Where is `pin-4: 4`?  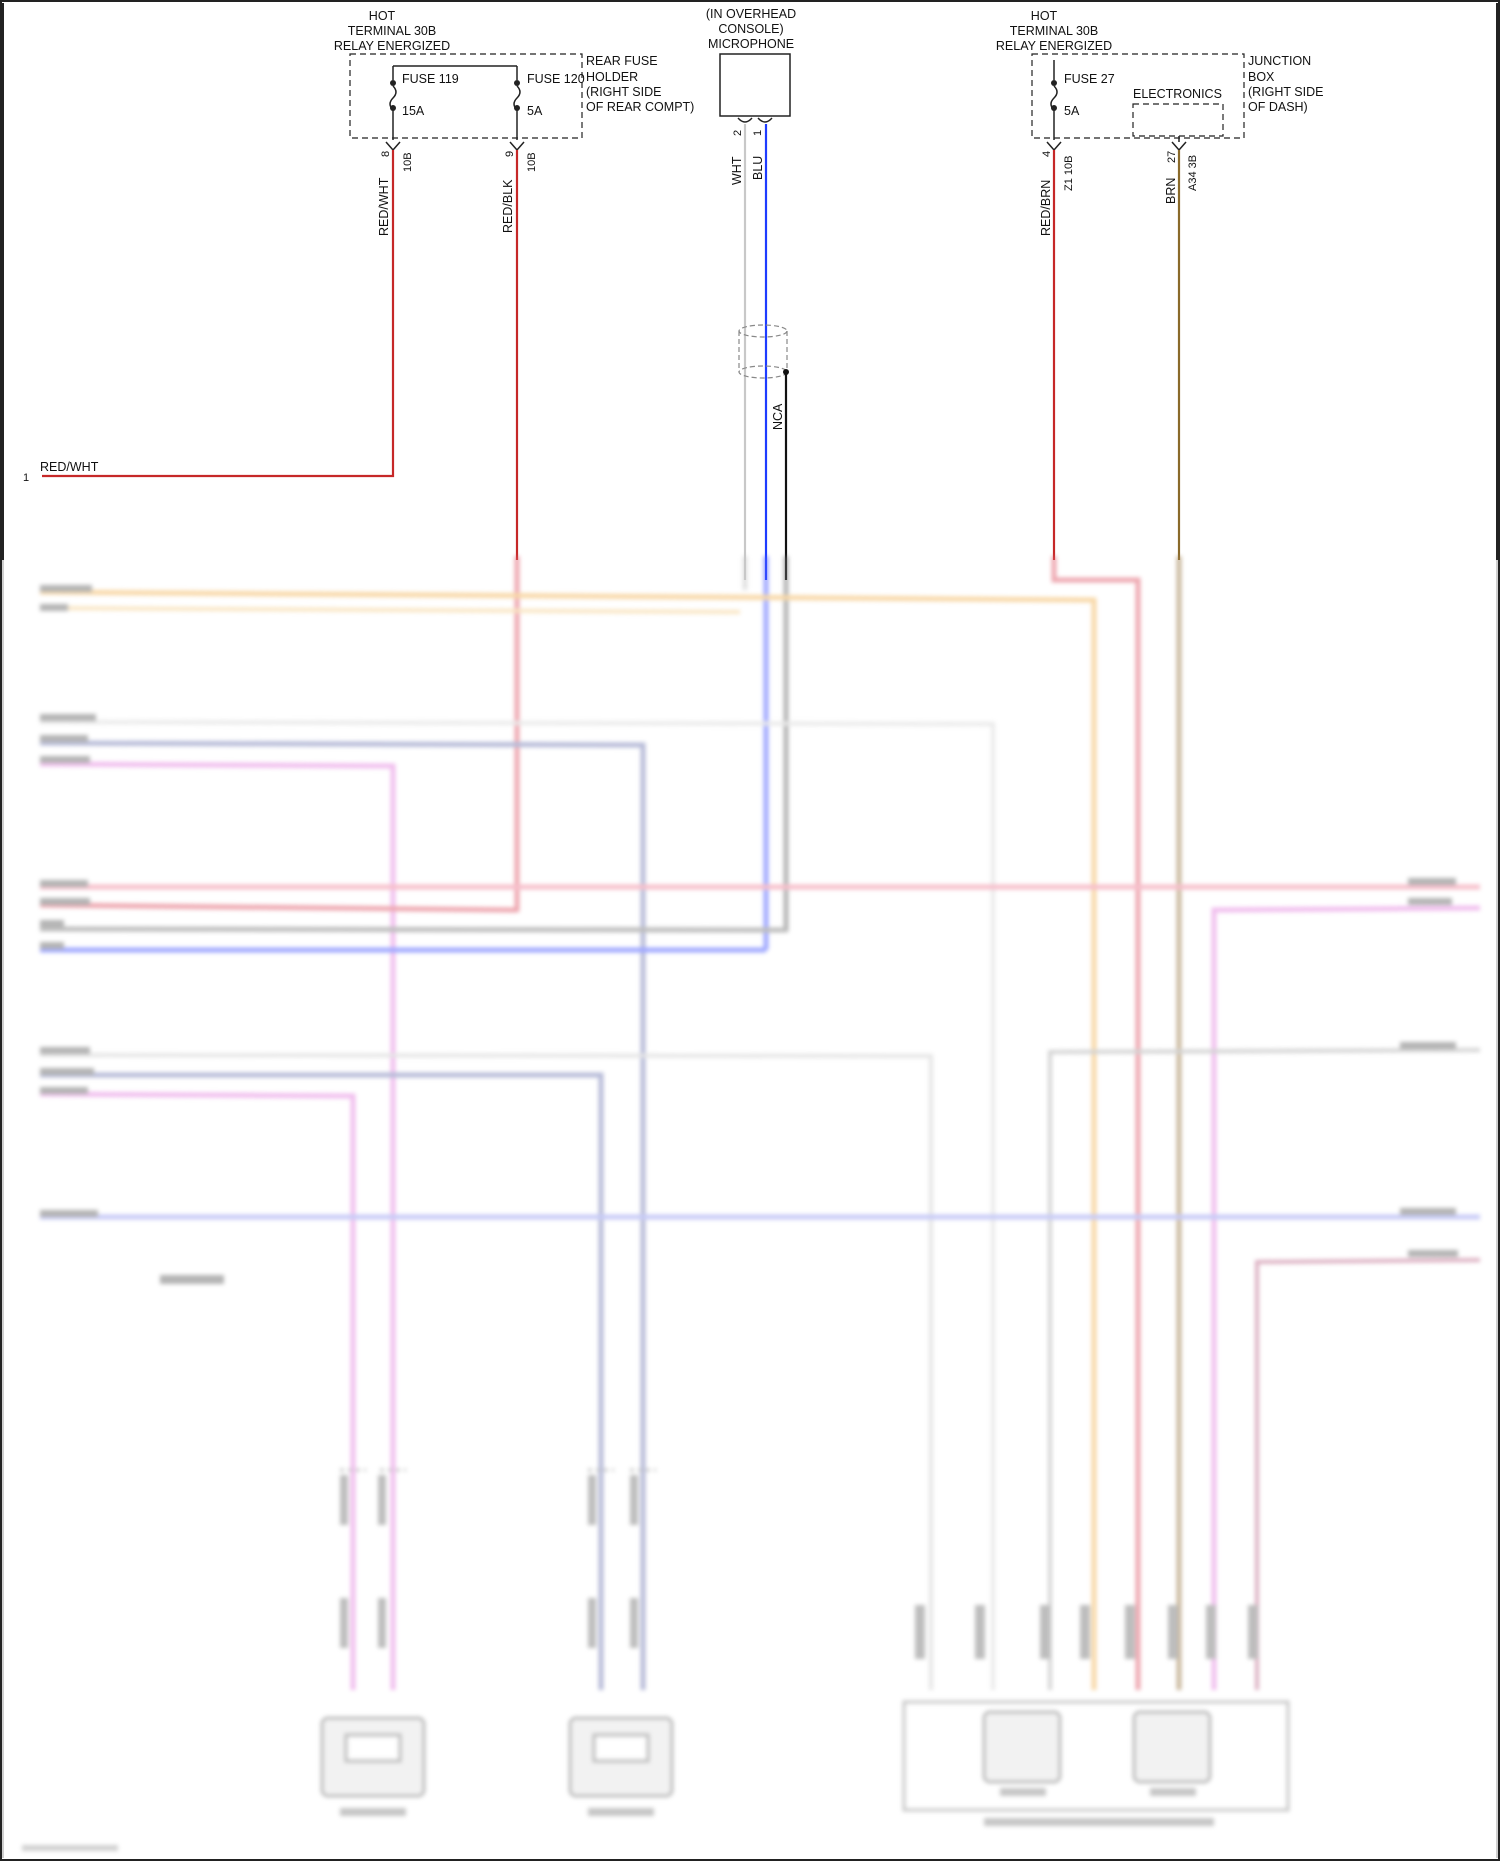
pin-4: 4 is located at coordinates (1047, 154).